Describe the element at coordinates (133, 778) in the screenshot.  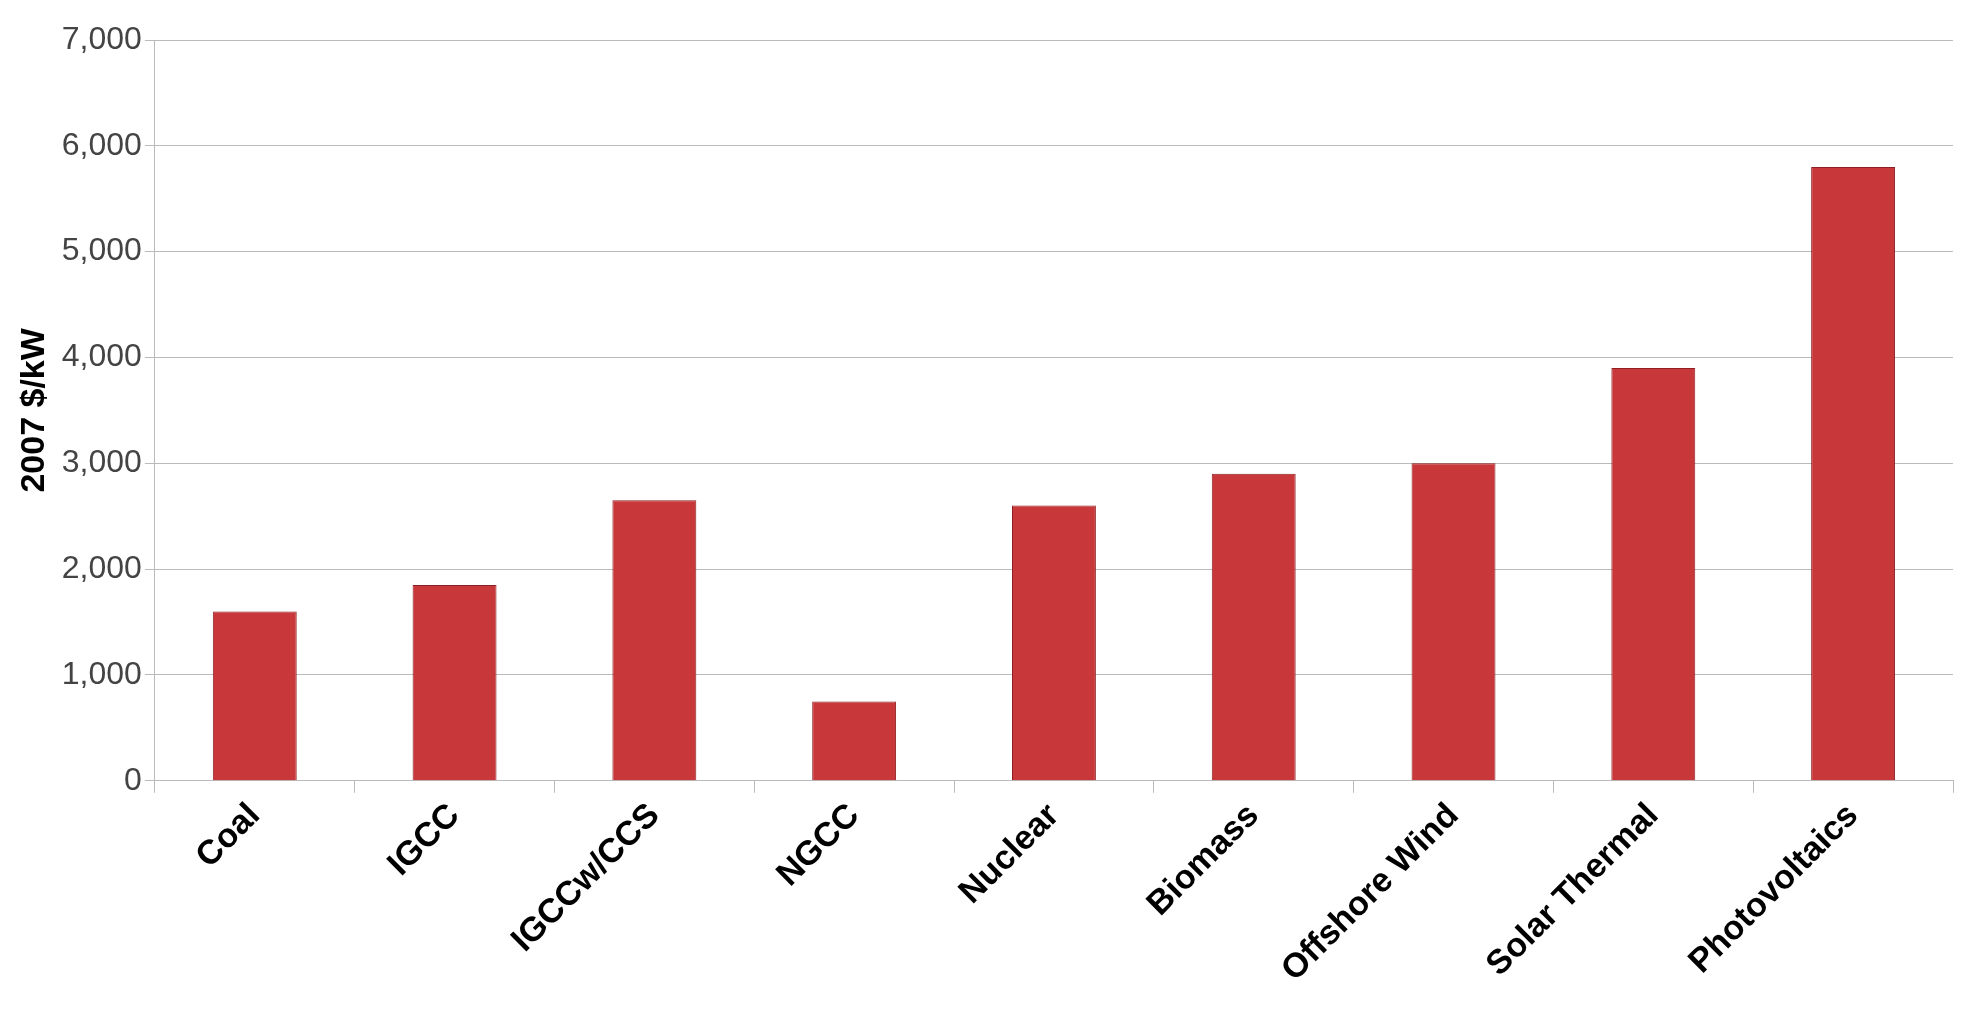
I see `y-tick-label: 0` at that location.